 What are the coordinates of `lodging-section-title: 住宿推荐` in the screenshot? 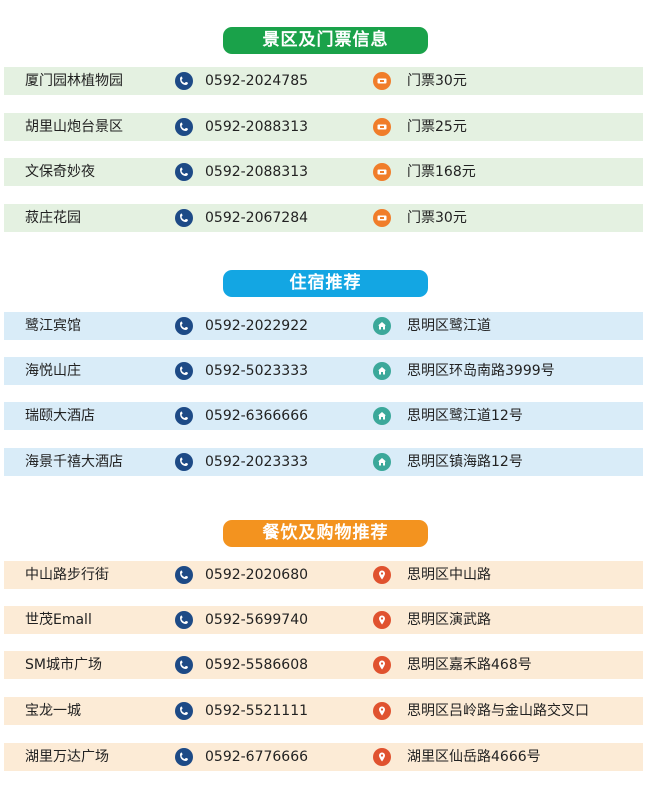 It's located at (325, 283).